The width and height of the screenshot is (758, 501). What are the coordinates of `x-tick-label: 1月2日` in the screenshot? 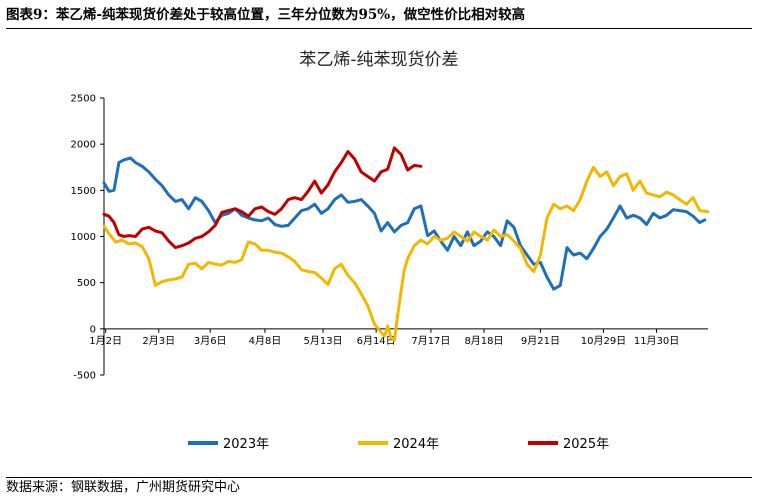 It's located at (105, 341).